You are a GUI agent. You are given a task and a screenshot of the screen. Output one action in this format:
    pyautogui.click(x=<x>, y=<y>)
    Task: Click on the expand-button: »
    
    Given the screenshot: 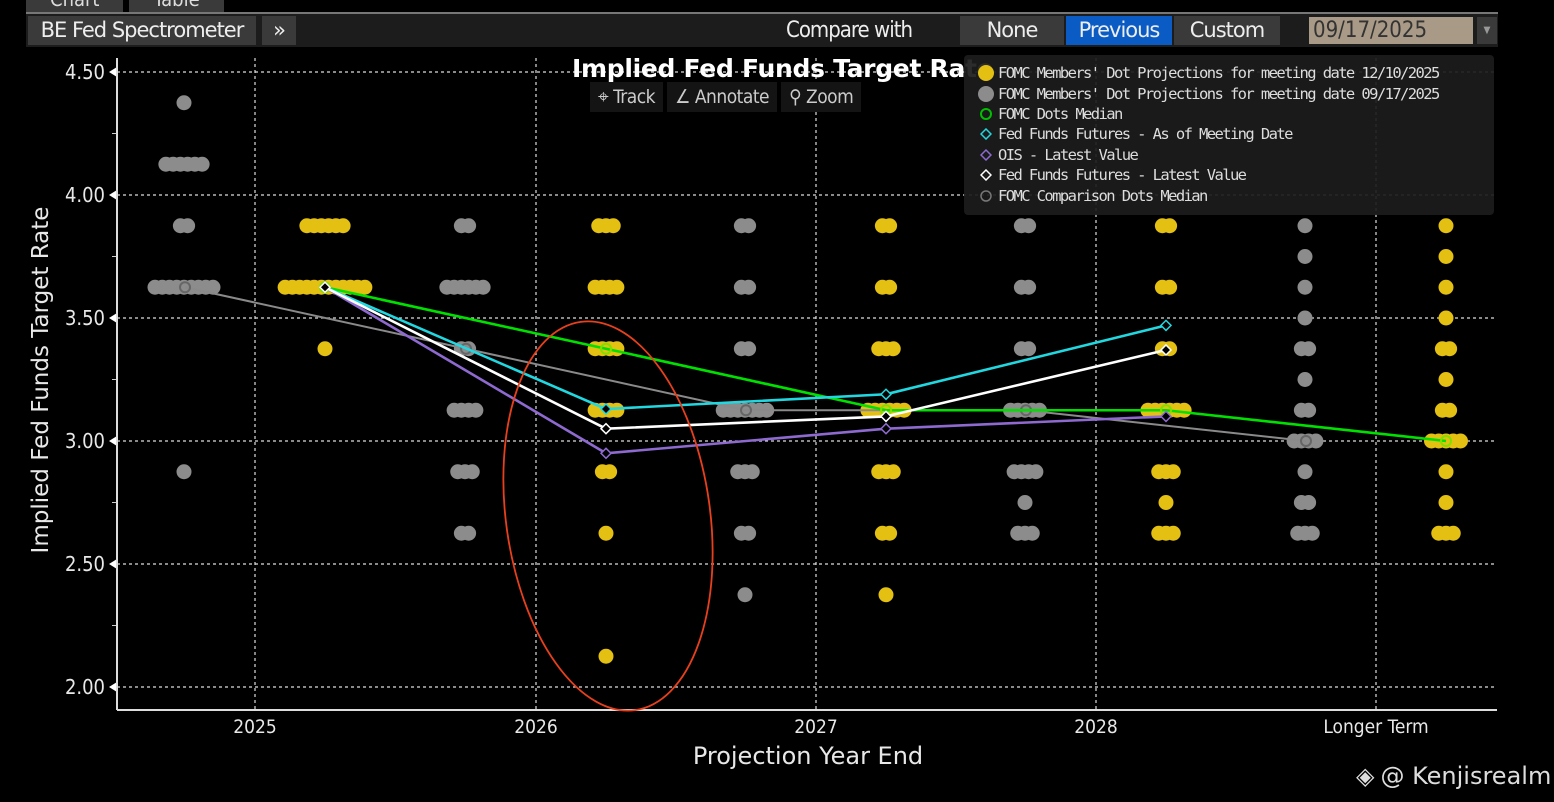 What is the action you would take?
    pyautogui.click(x=279, y=30)
    